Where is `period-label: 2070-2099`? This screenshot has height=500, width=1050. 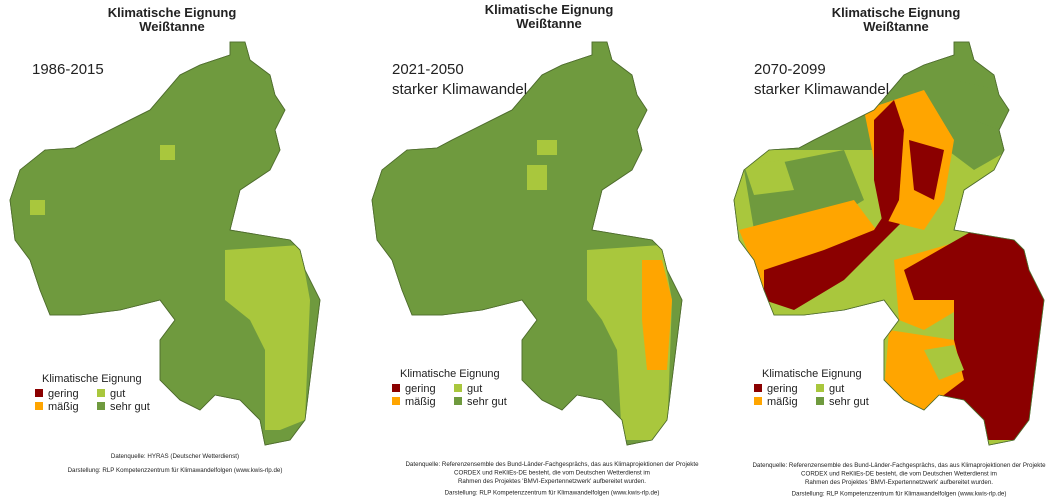 period-label: 2070-2099 is located at coordinates (790, 69).